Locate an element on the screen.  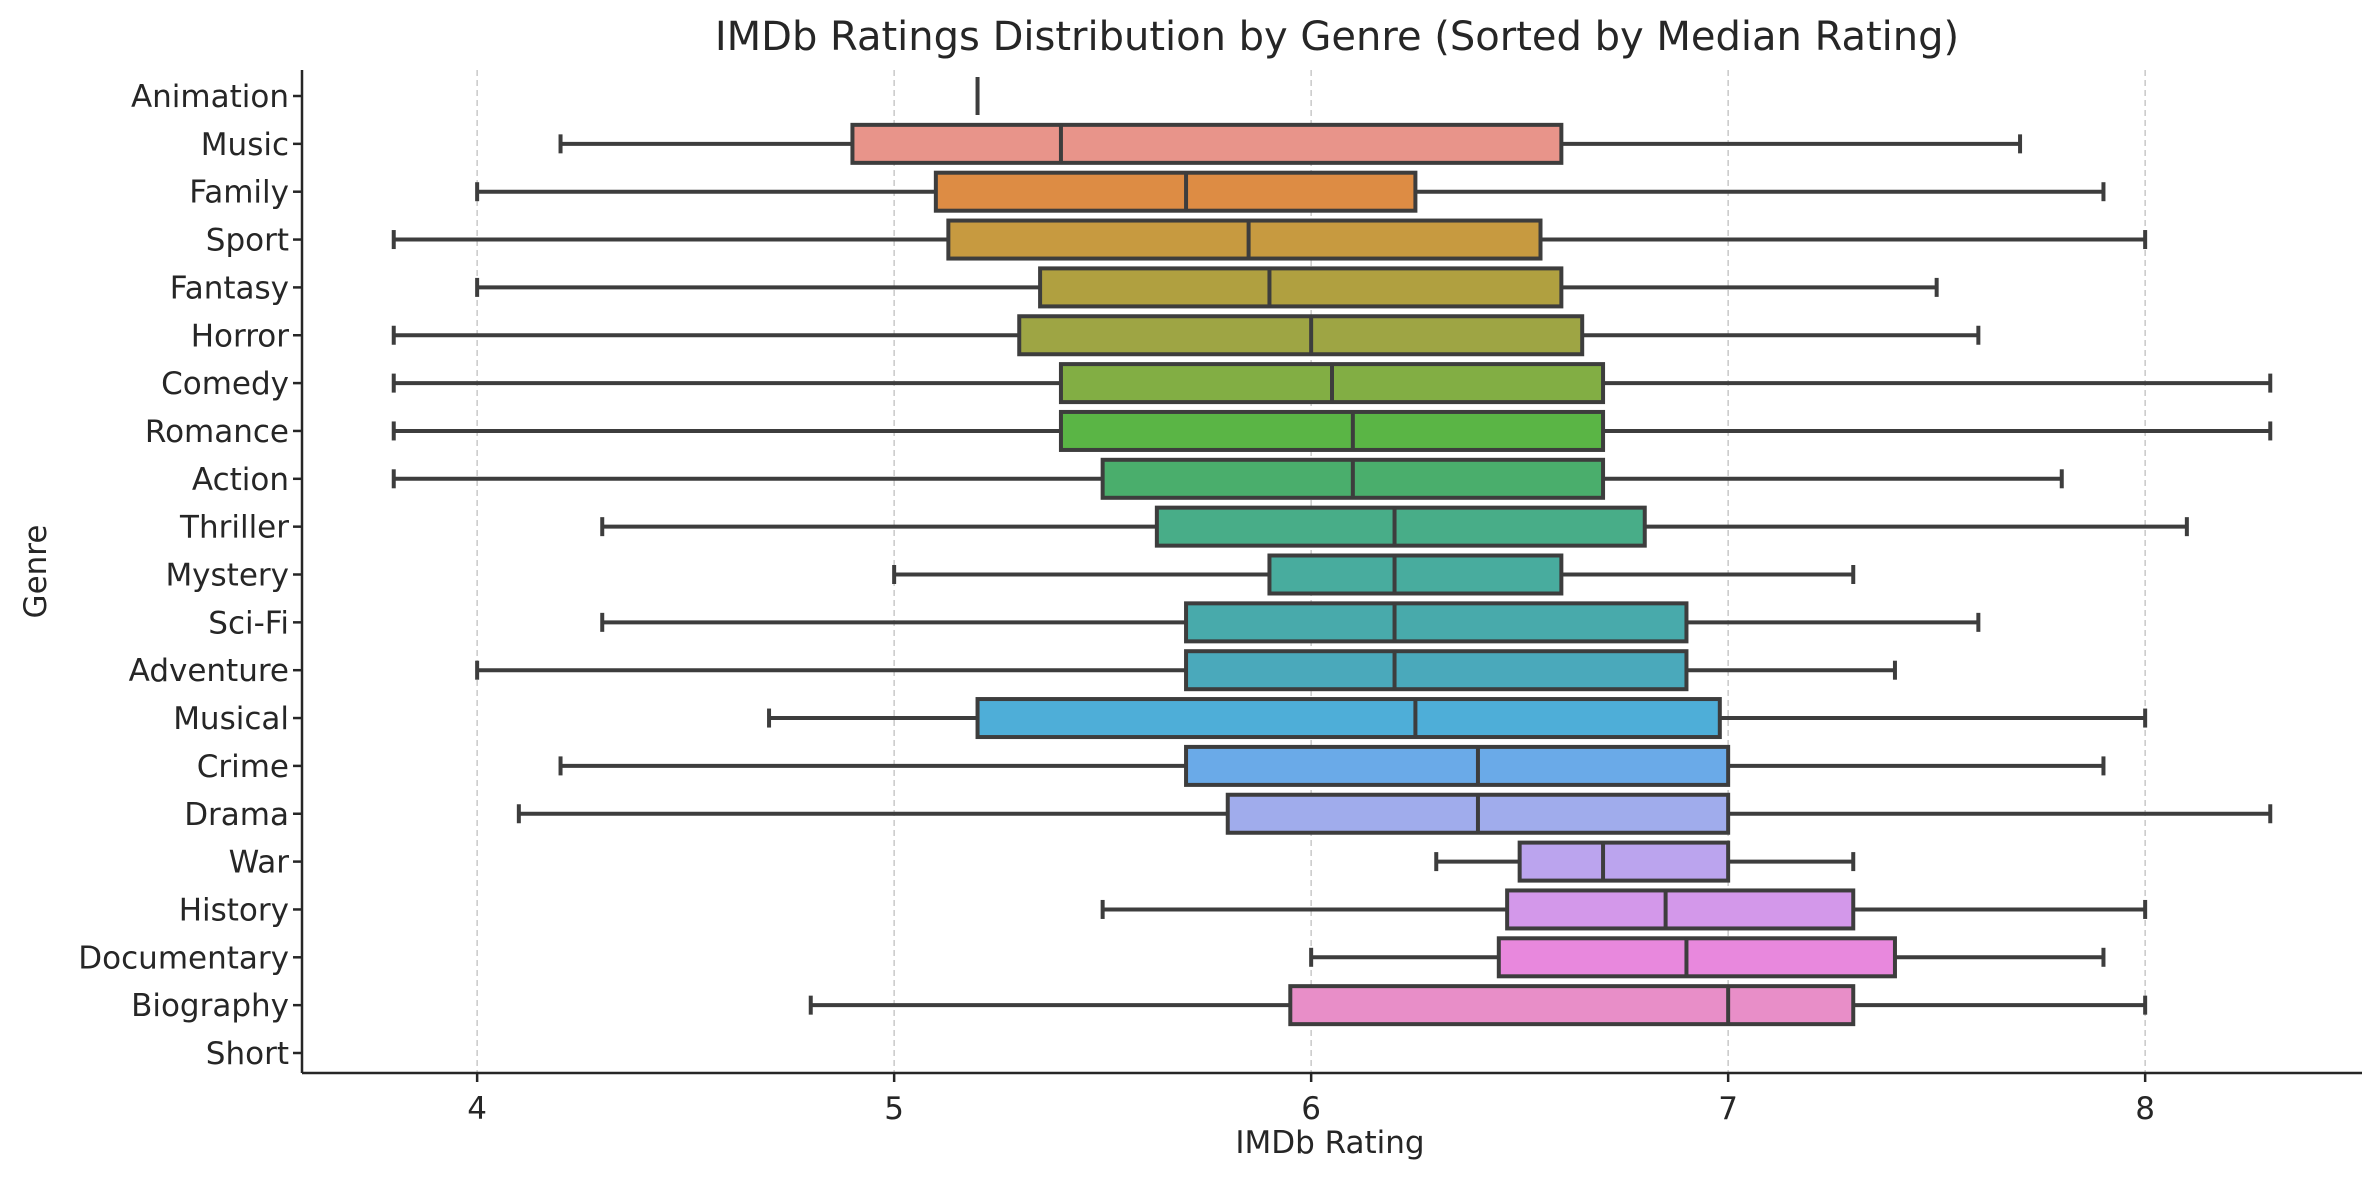
y-tick-label: Comedy is located at coordinates (225, 384).